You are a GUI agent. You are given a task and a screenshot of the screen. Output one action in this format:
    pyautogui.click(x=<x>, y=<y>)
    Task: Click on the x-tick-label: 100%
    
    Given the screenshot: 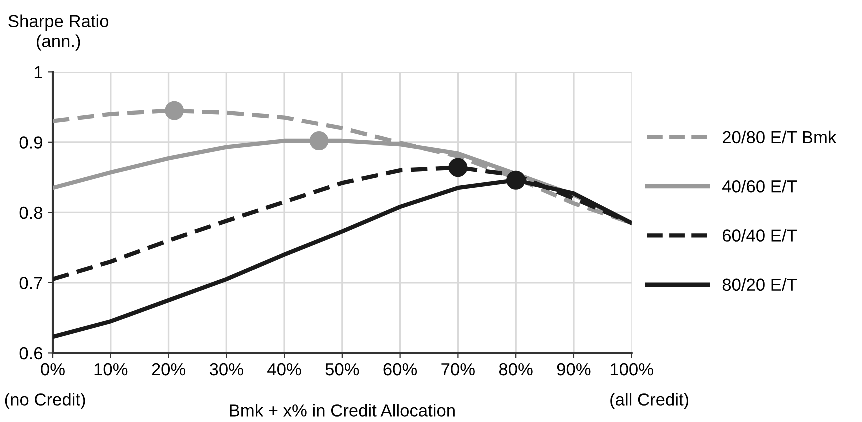 What is the action you would take?
    pyautogui.click(x=632, y=369)
    